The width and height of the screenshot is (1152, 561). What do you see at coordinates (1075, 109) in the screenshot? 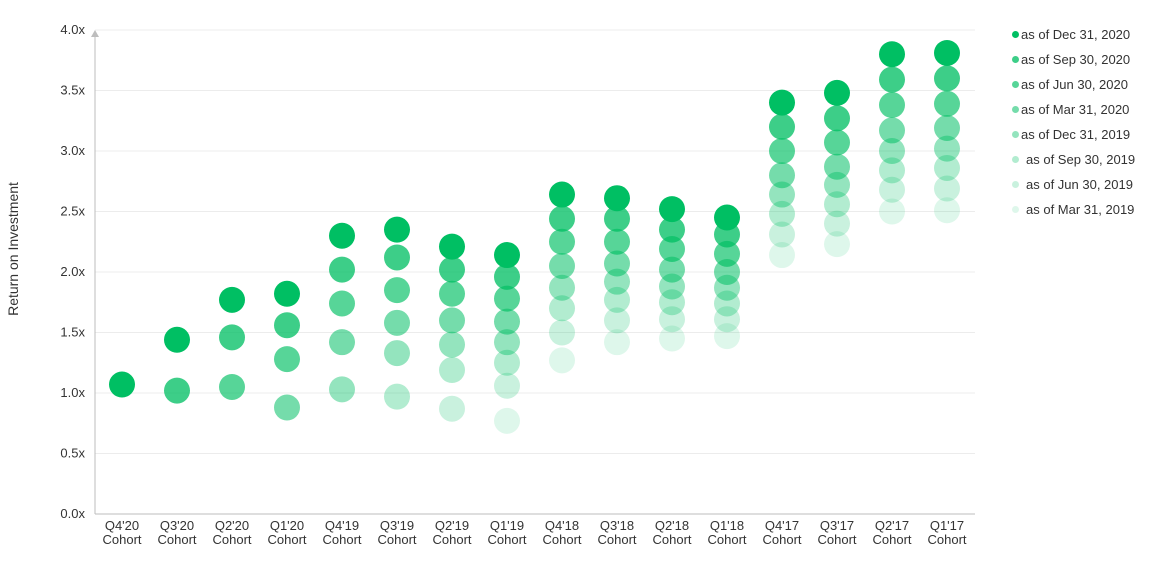
I see `legend-label: as of Mar 31, 2020` at bounding box center [1075, 109].